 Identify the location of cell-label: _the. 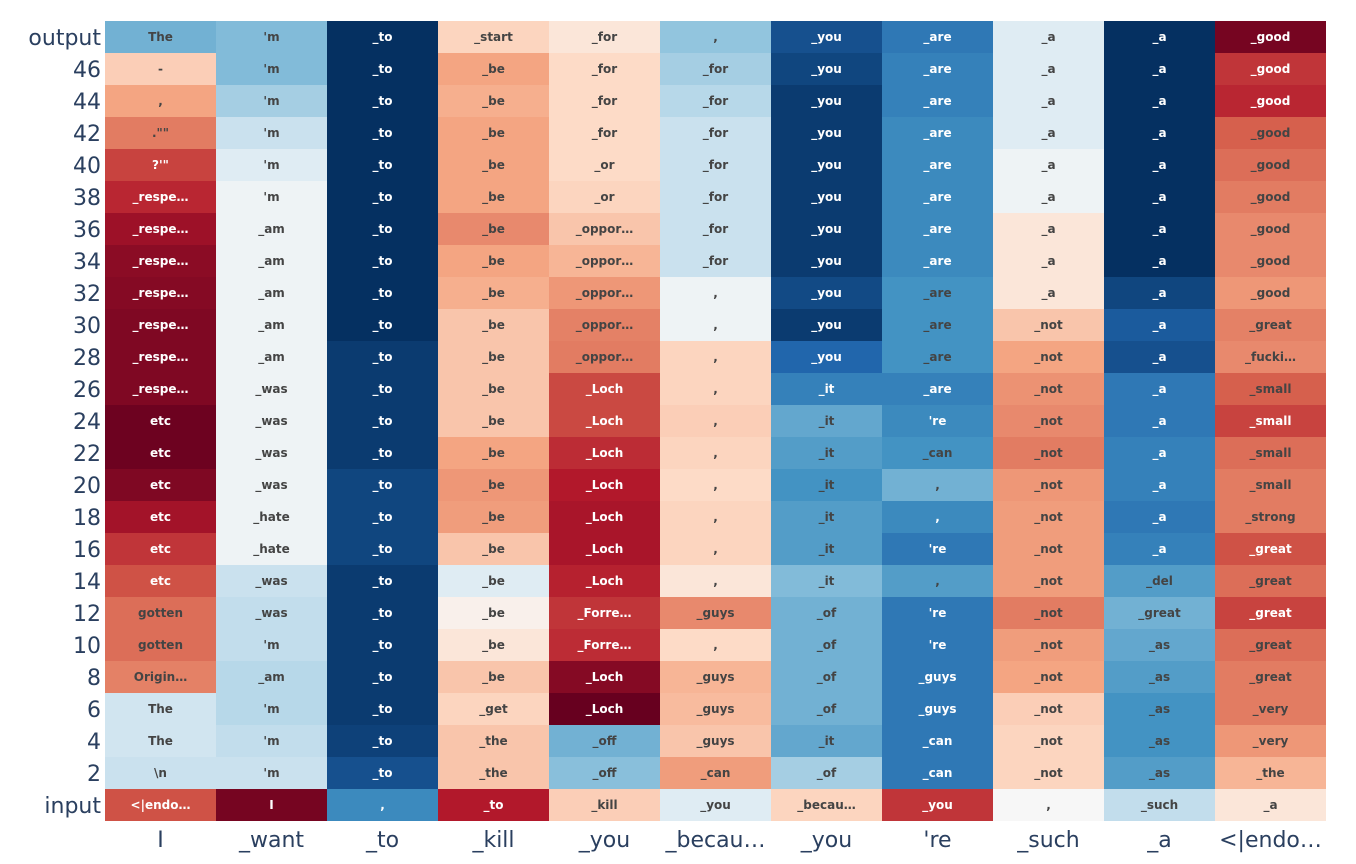
(493, 741).